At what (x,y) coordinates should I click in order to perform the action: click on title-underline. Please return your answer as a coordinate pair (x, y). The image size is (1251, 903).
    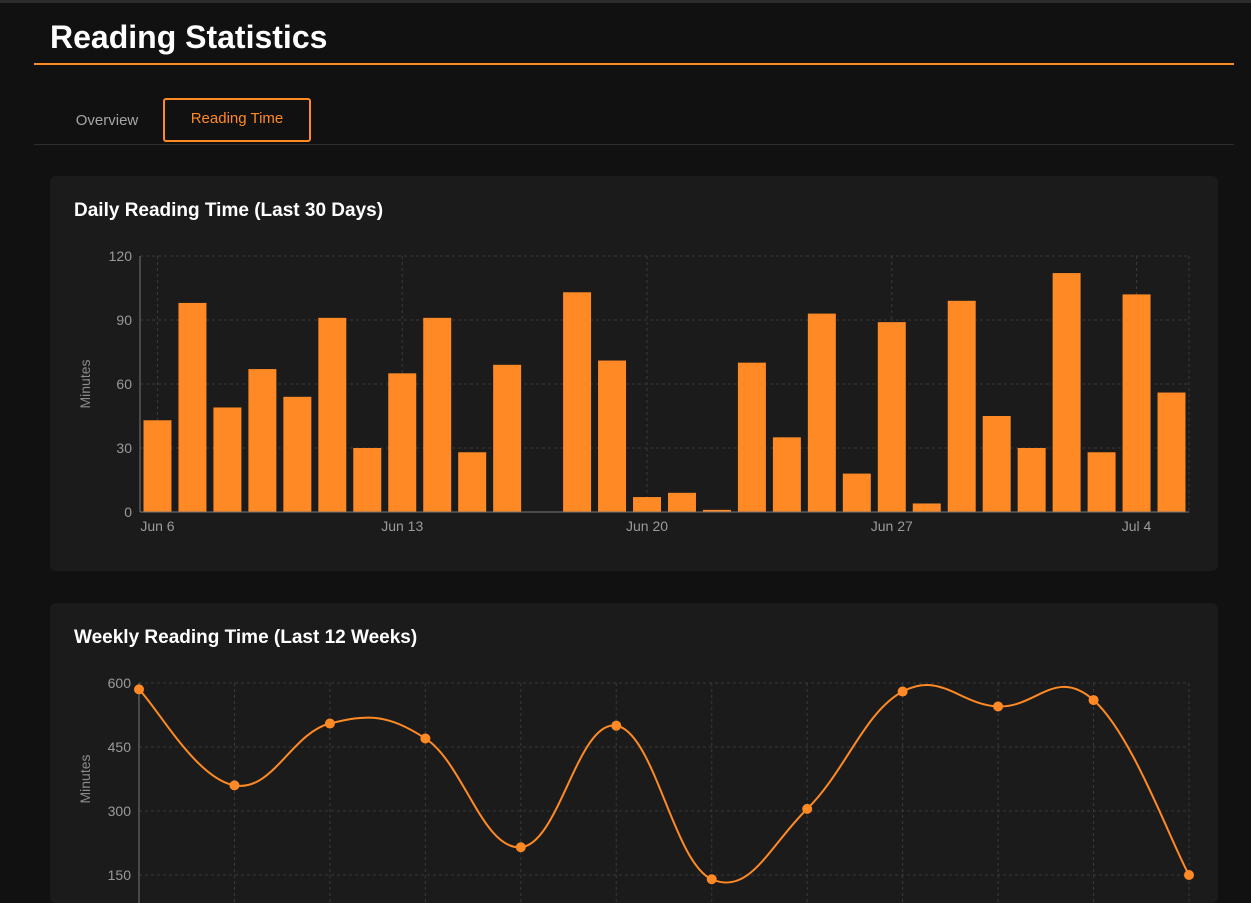
    Looking at the image, I should click on (634, 64).